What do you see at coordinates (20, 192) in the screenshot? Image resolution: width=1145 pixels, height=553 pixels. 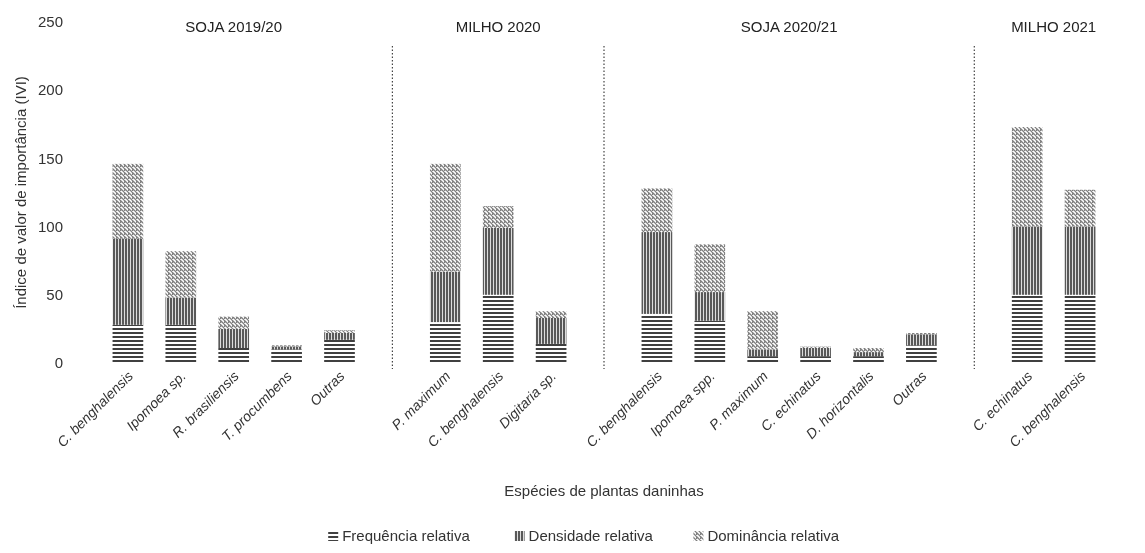 I see `y-axis-title: Índice de valor de importância (IVI)` at bounding box center [20, 192].